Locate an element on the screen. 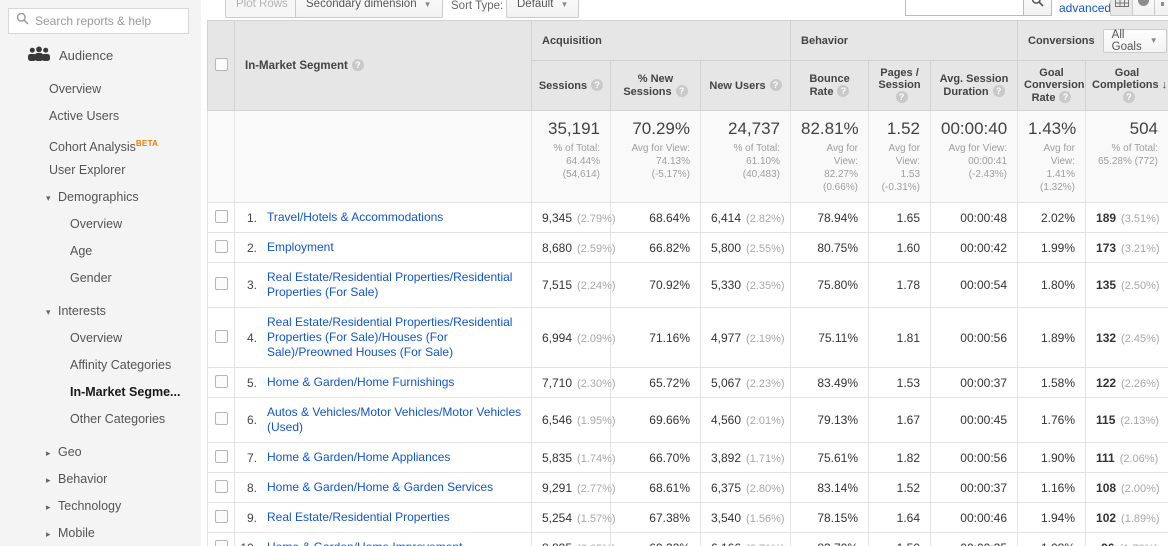  sidebar-item-age: Age is located at coordinates (81, 251).